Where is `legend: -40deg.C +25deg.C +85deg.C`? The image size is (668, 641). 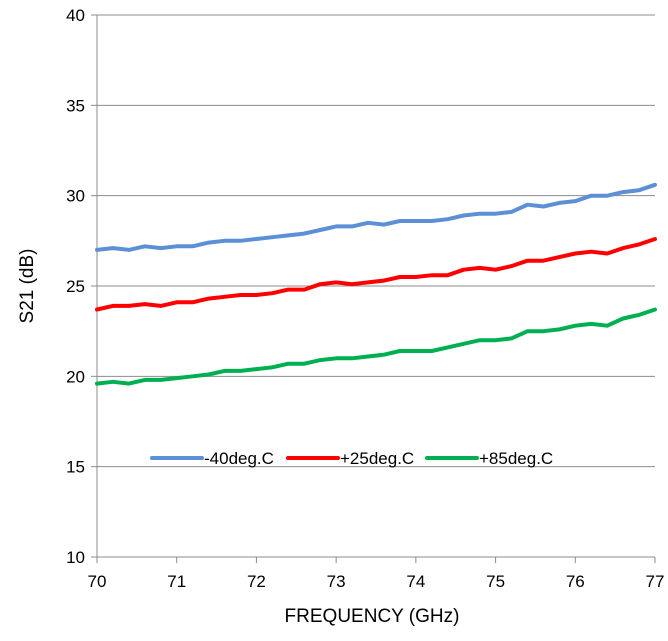 legend: -40deg.C +25deg.C +85deg.C is located at coordinates (351, 458).